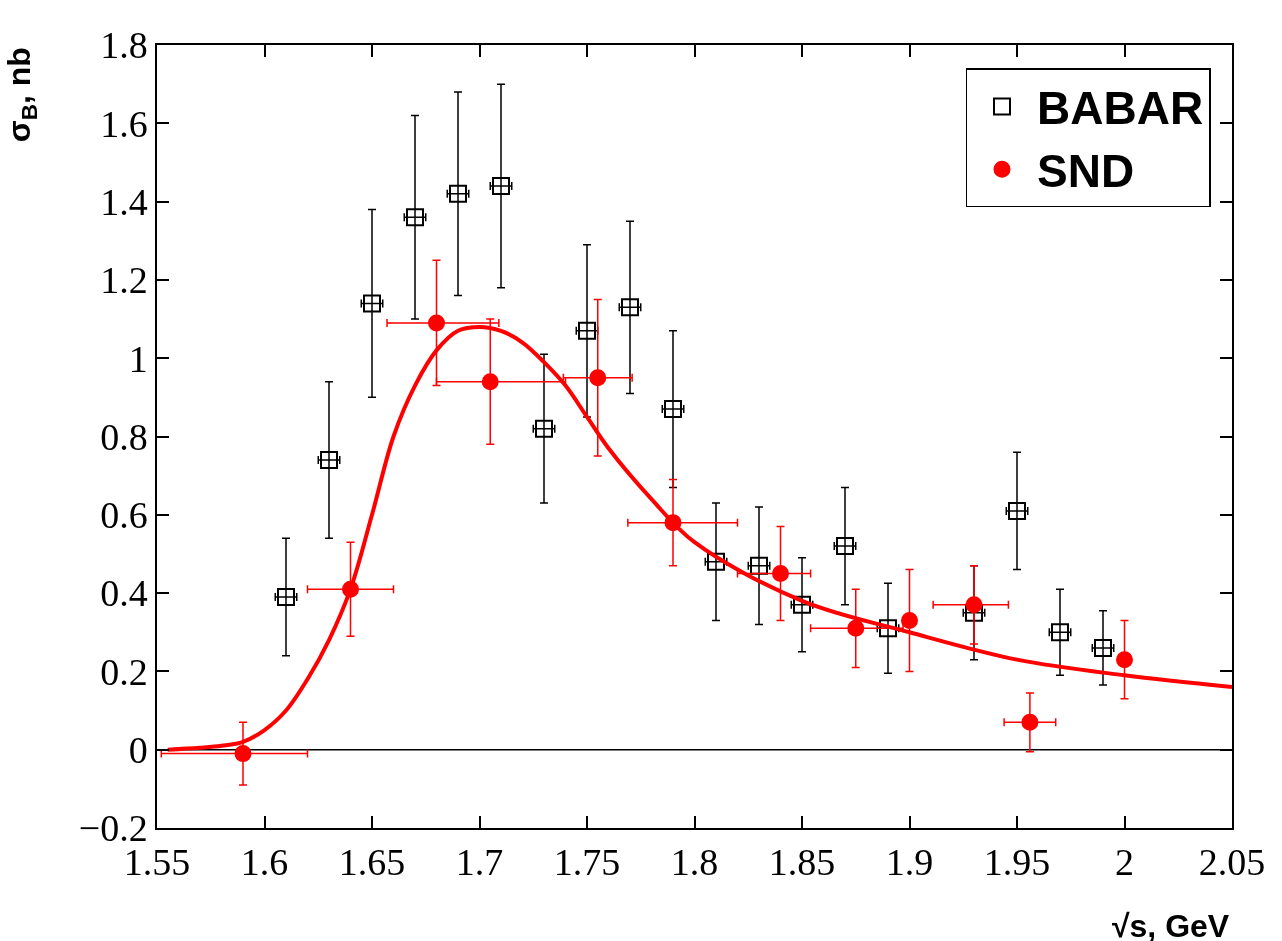  What do you see at coordinates (802, 862) in the screenshot?
I see `x-tick-label: 1.85` at bounding box center [802, 862].